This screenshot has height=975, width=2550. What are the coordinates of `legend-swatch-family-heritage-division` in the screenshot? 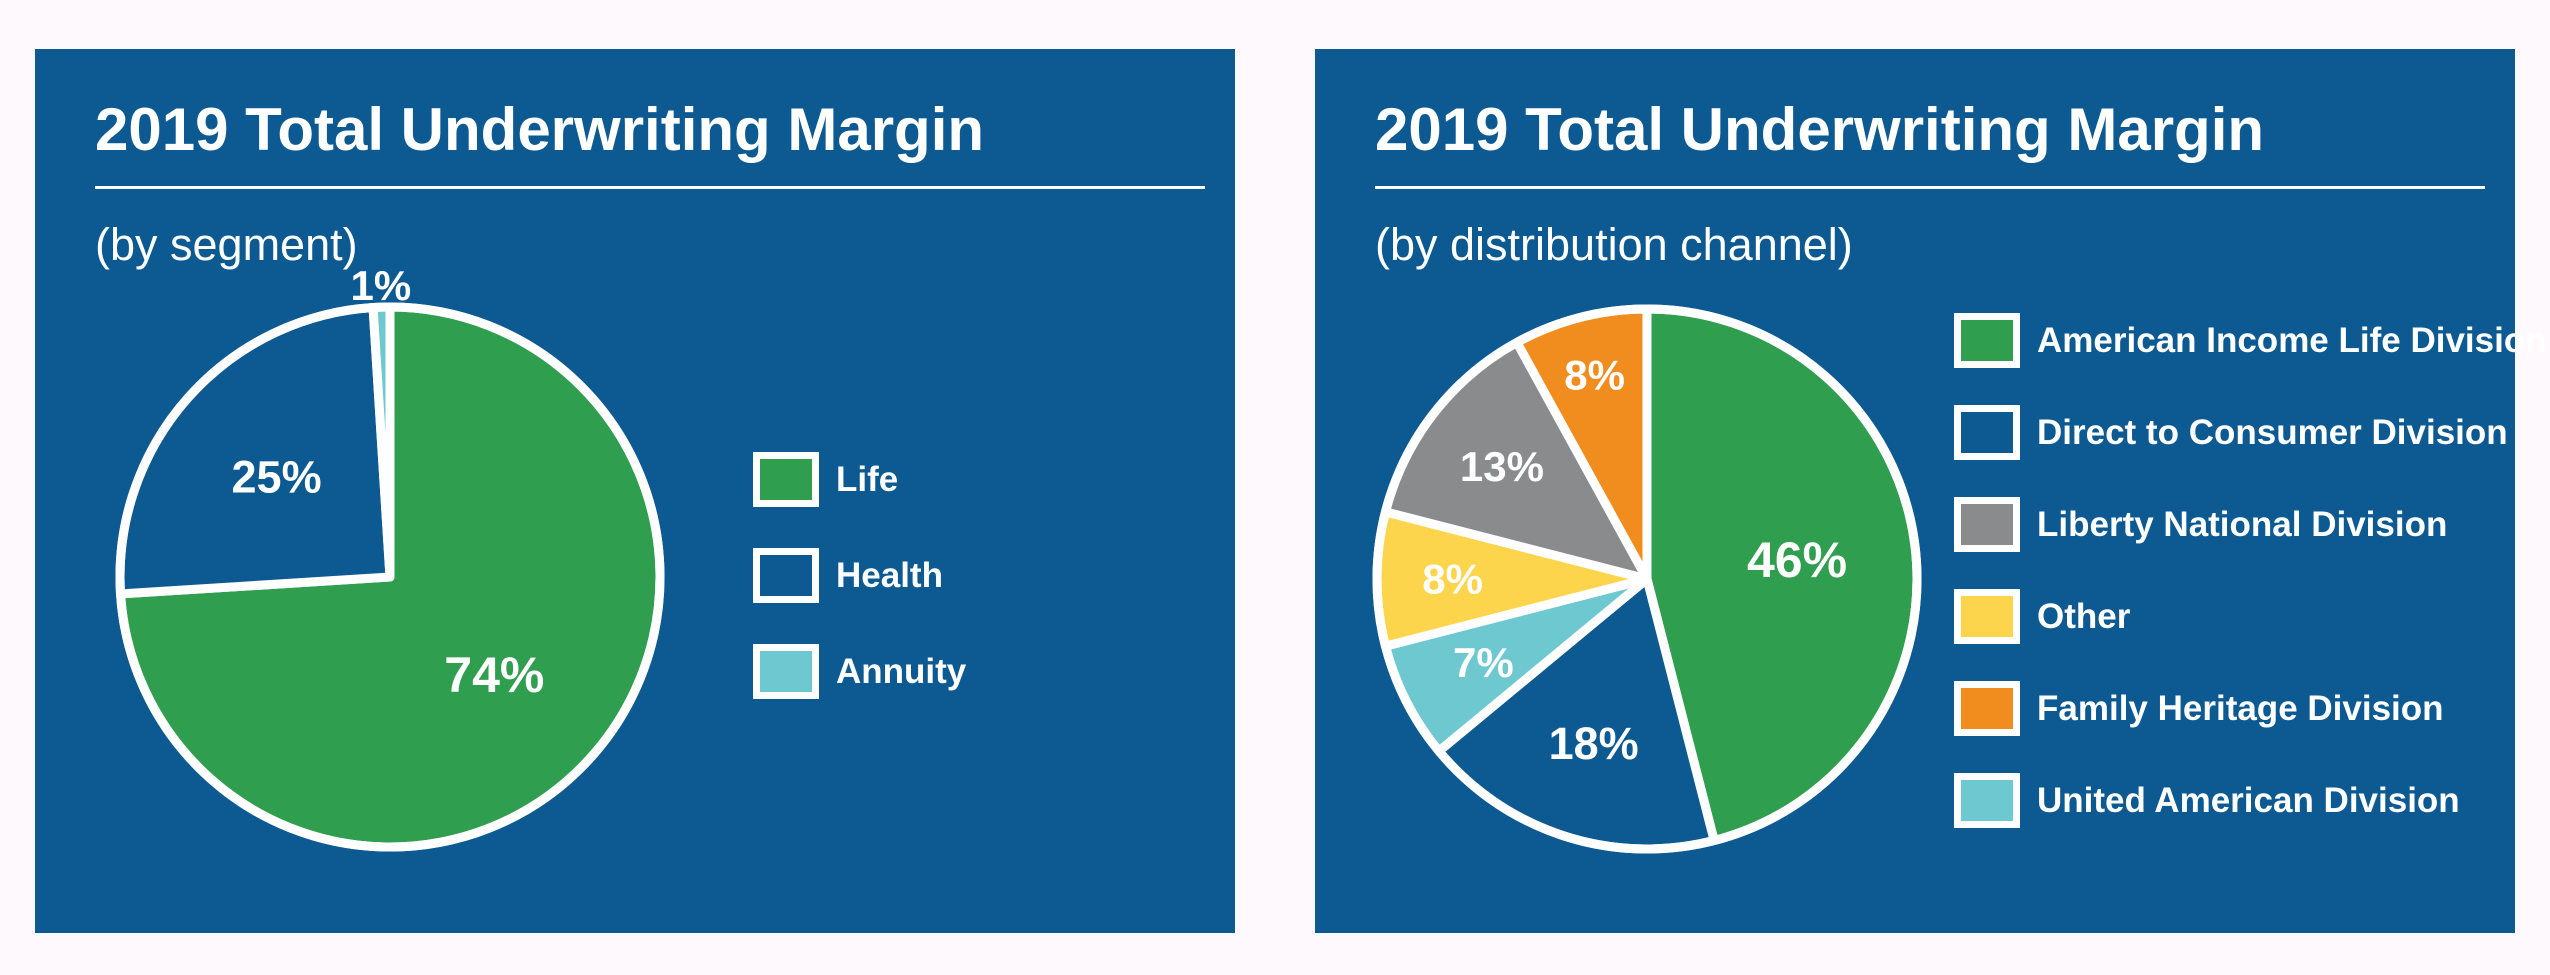 It's located at (1987, 708).